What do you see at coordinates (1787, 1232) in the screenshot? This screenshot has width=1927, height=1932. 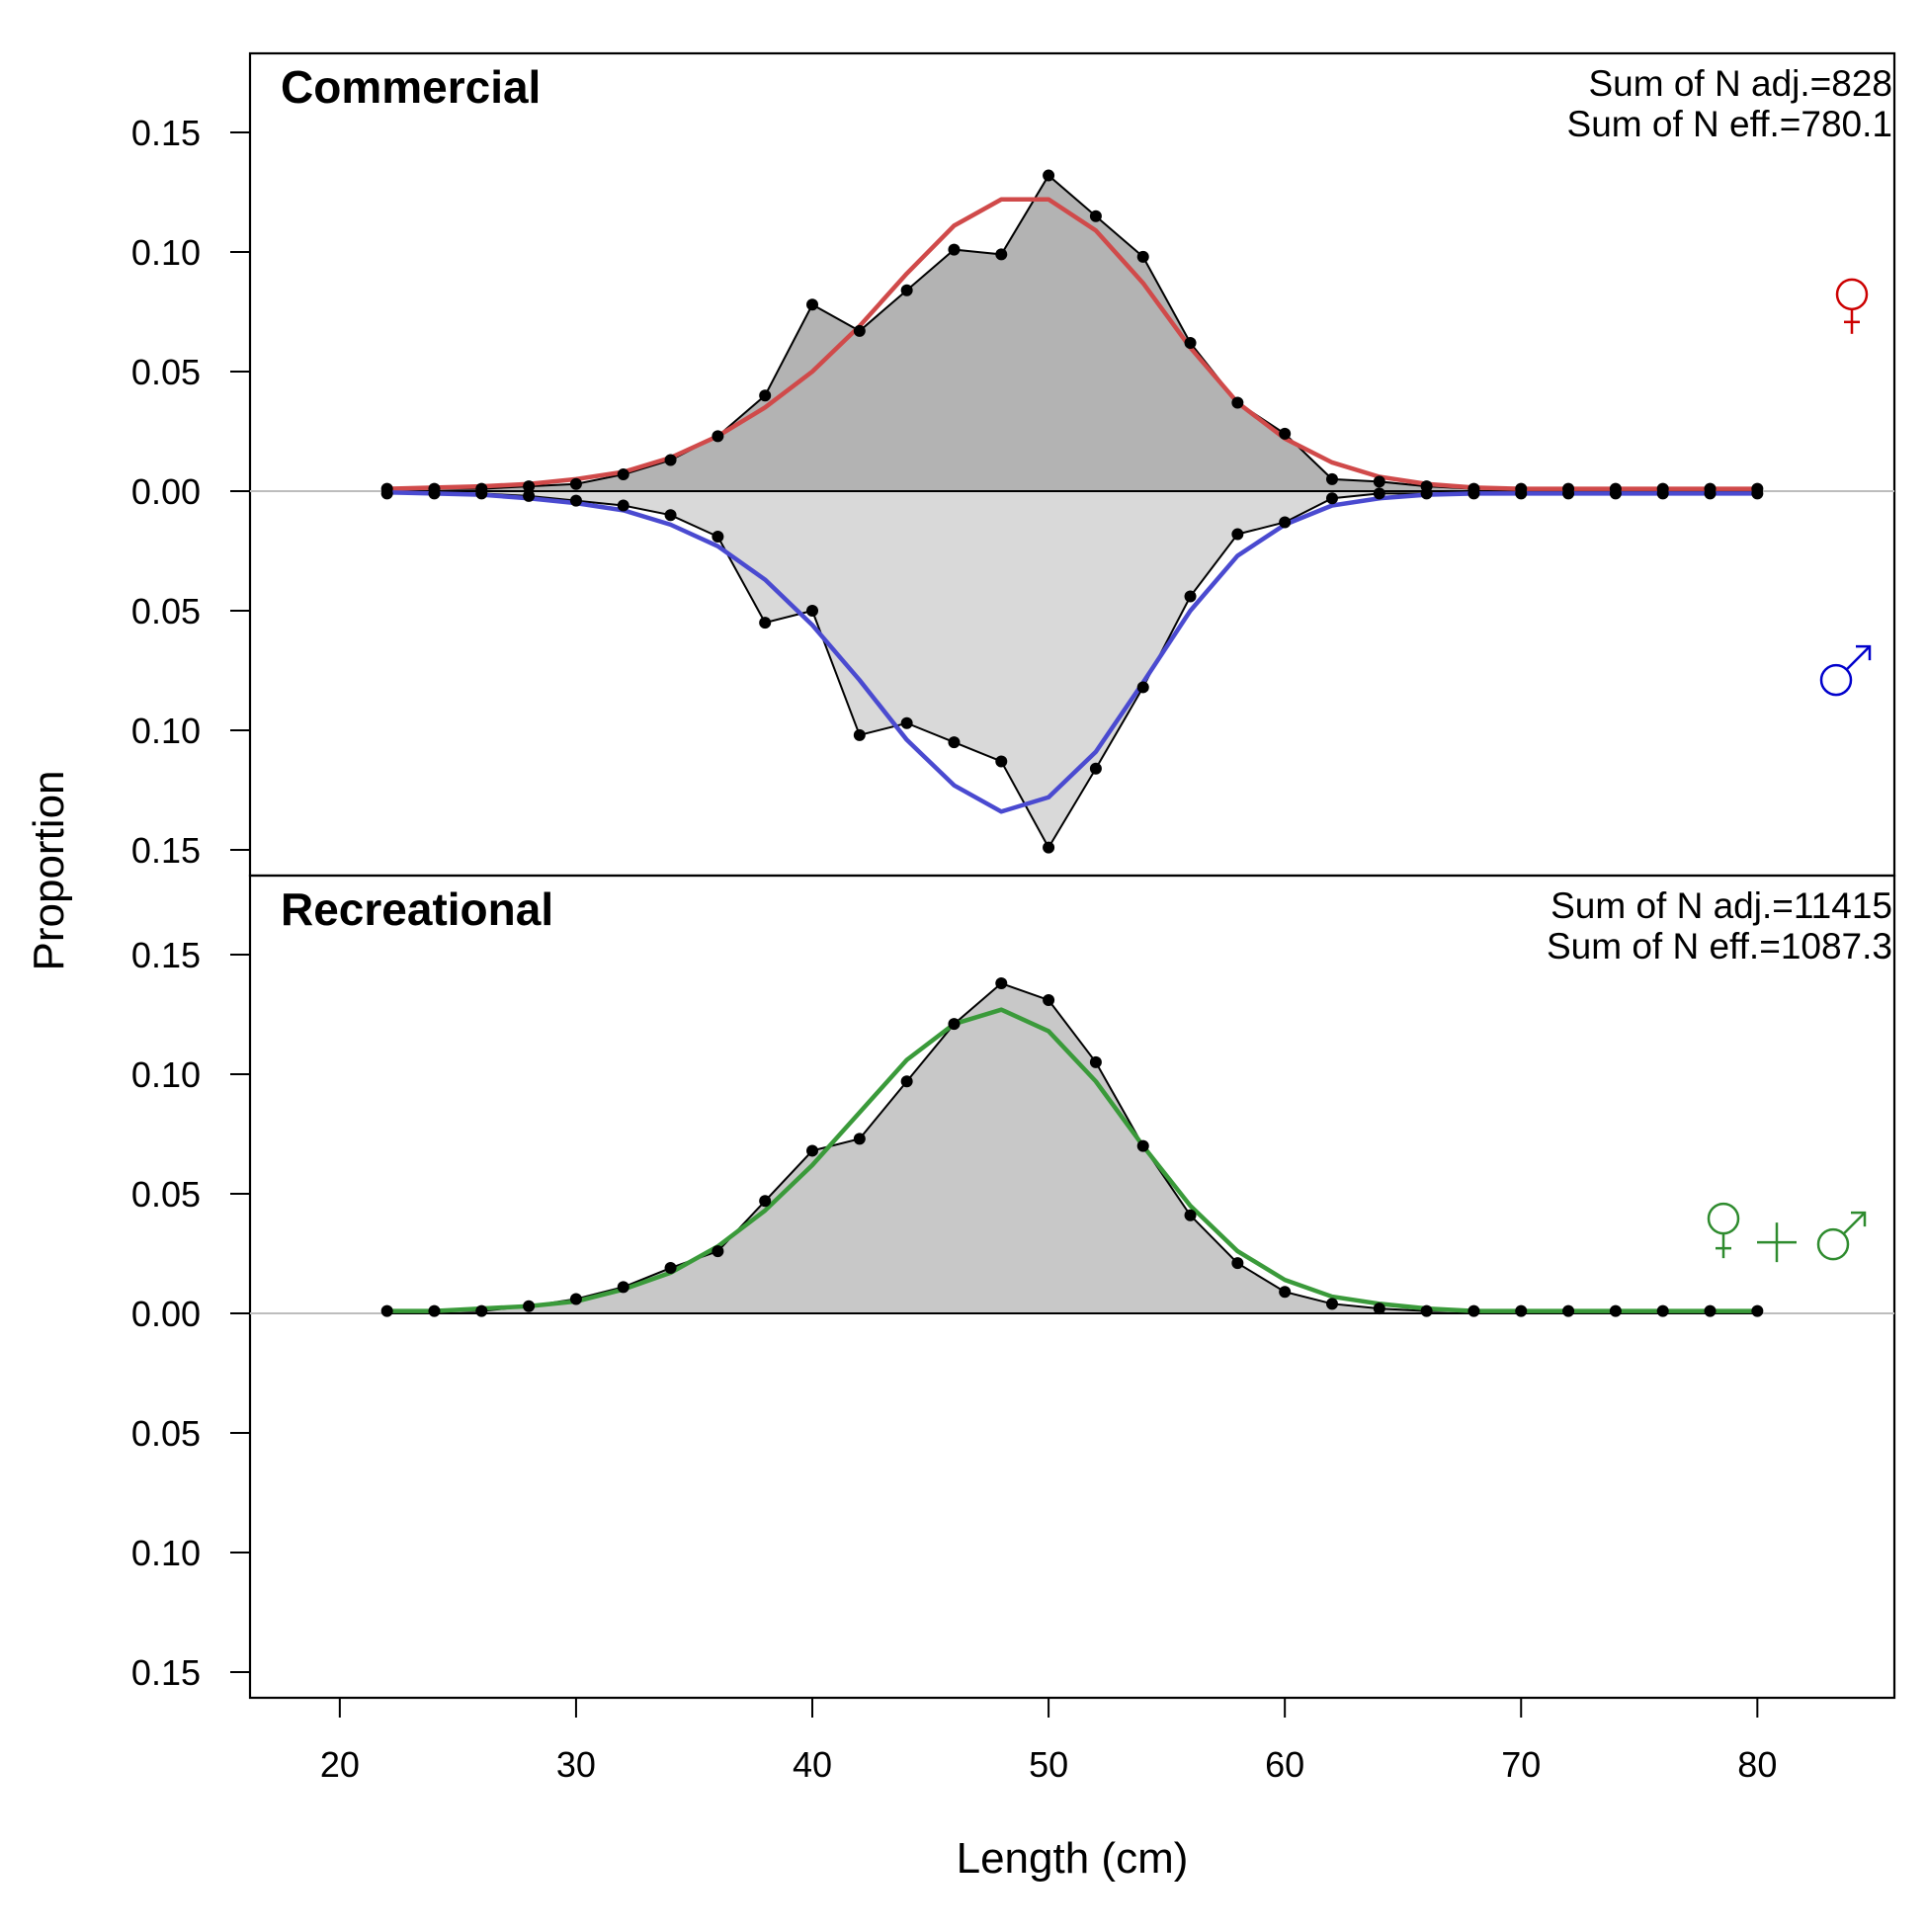 I see `combined-sex-symbol-icon` at bounding box center [1787, 1232].